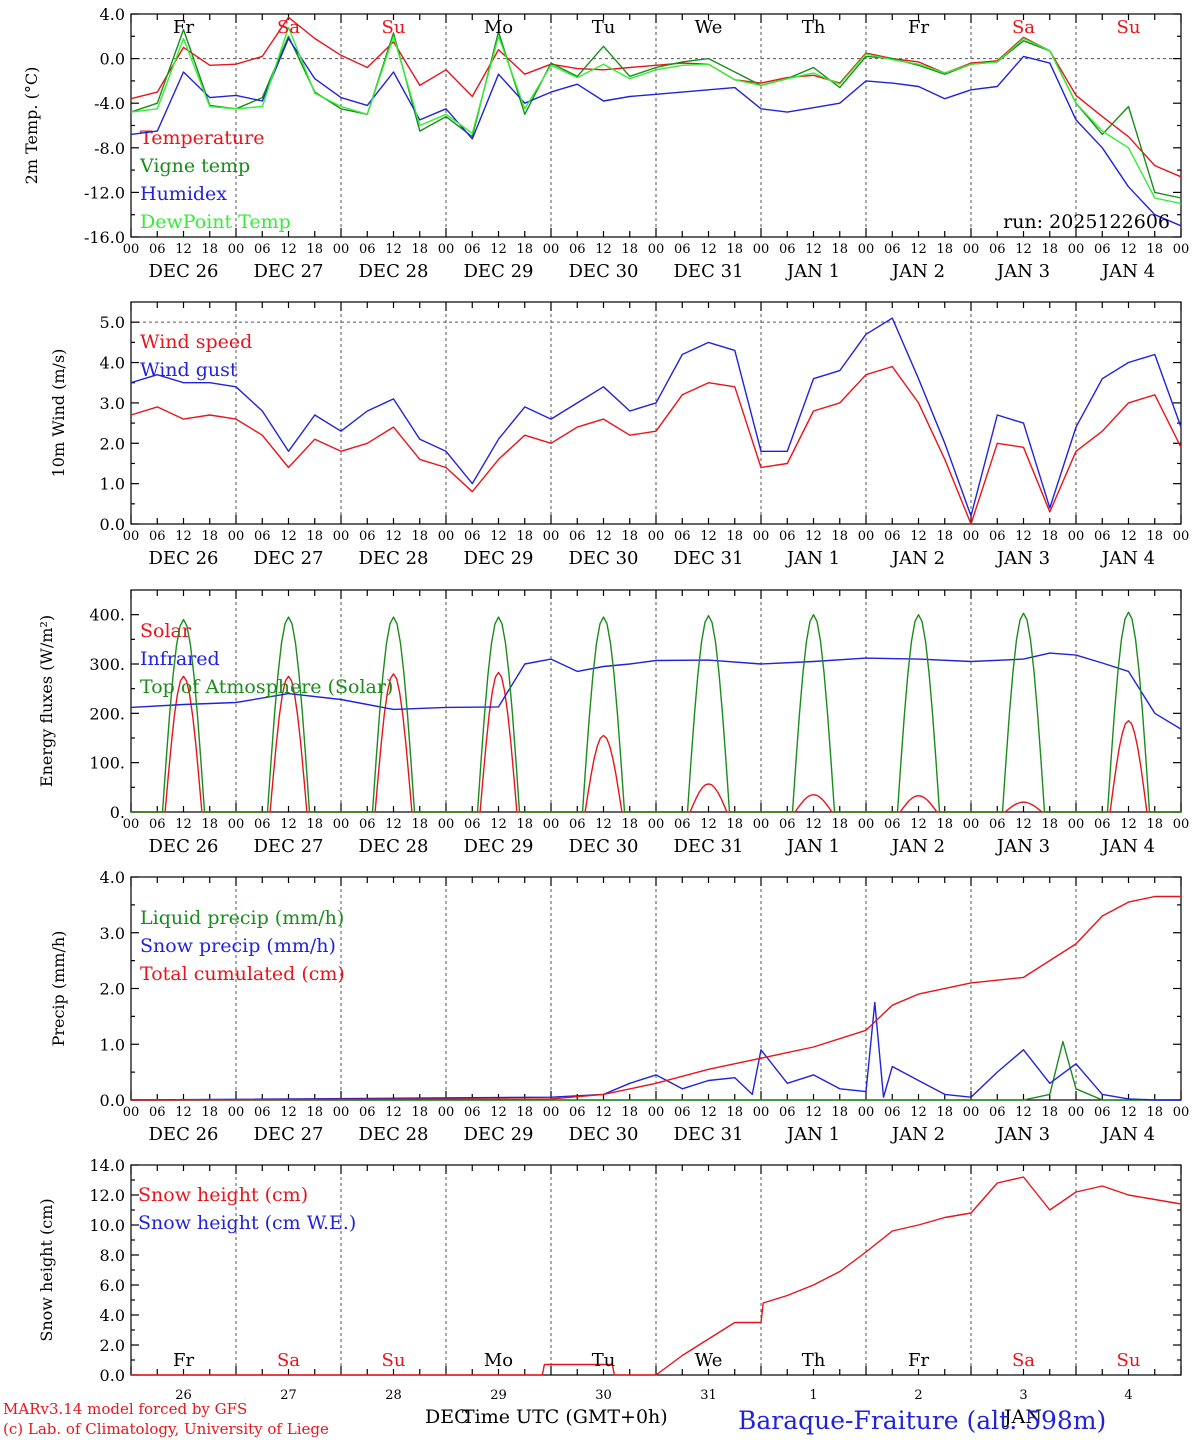 The width and height of the screenshot is (1194, 1440). What do you see at coordinates (196, 342) in the screenshot?
I see `legend-entry: Wind speed` at bounding box center [196, 342].